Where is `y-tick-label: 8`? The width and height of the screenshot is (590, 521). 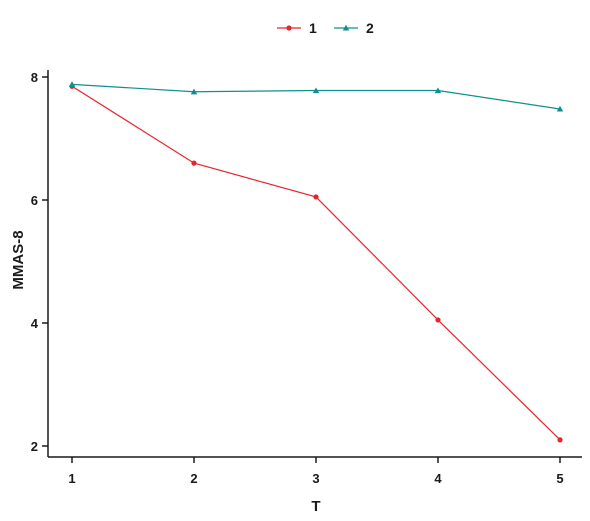 y-tick-label: 8 is located at coordinates (34, 77).